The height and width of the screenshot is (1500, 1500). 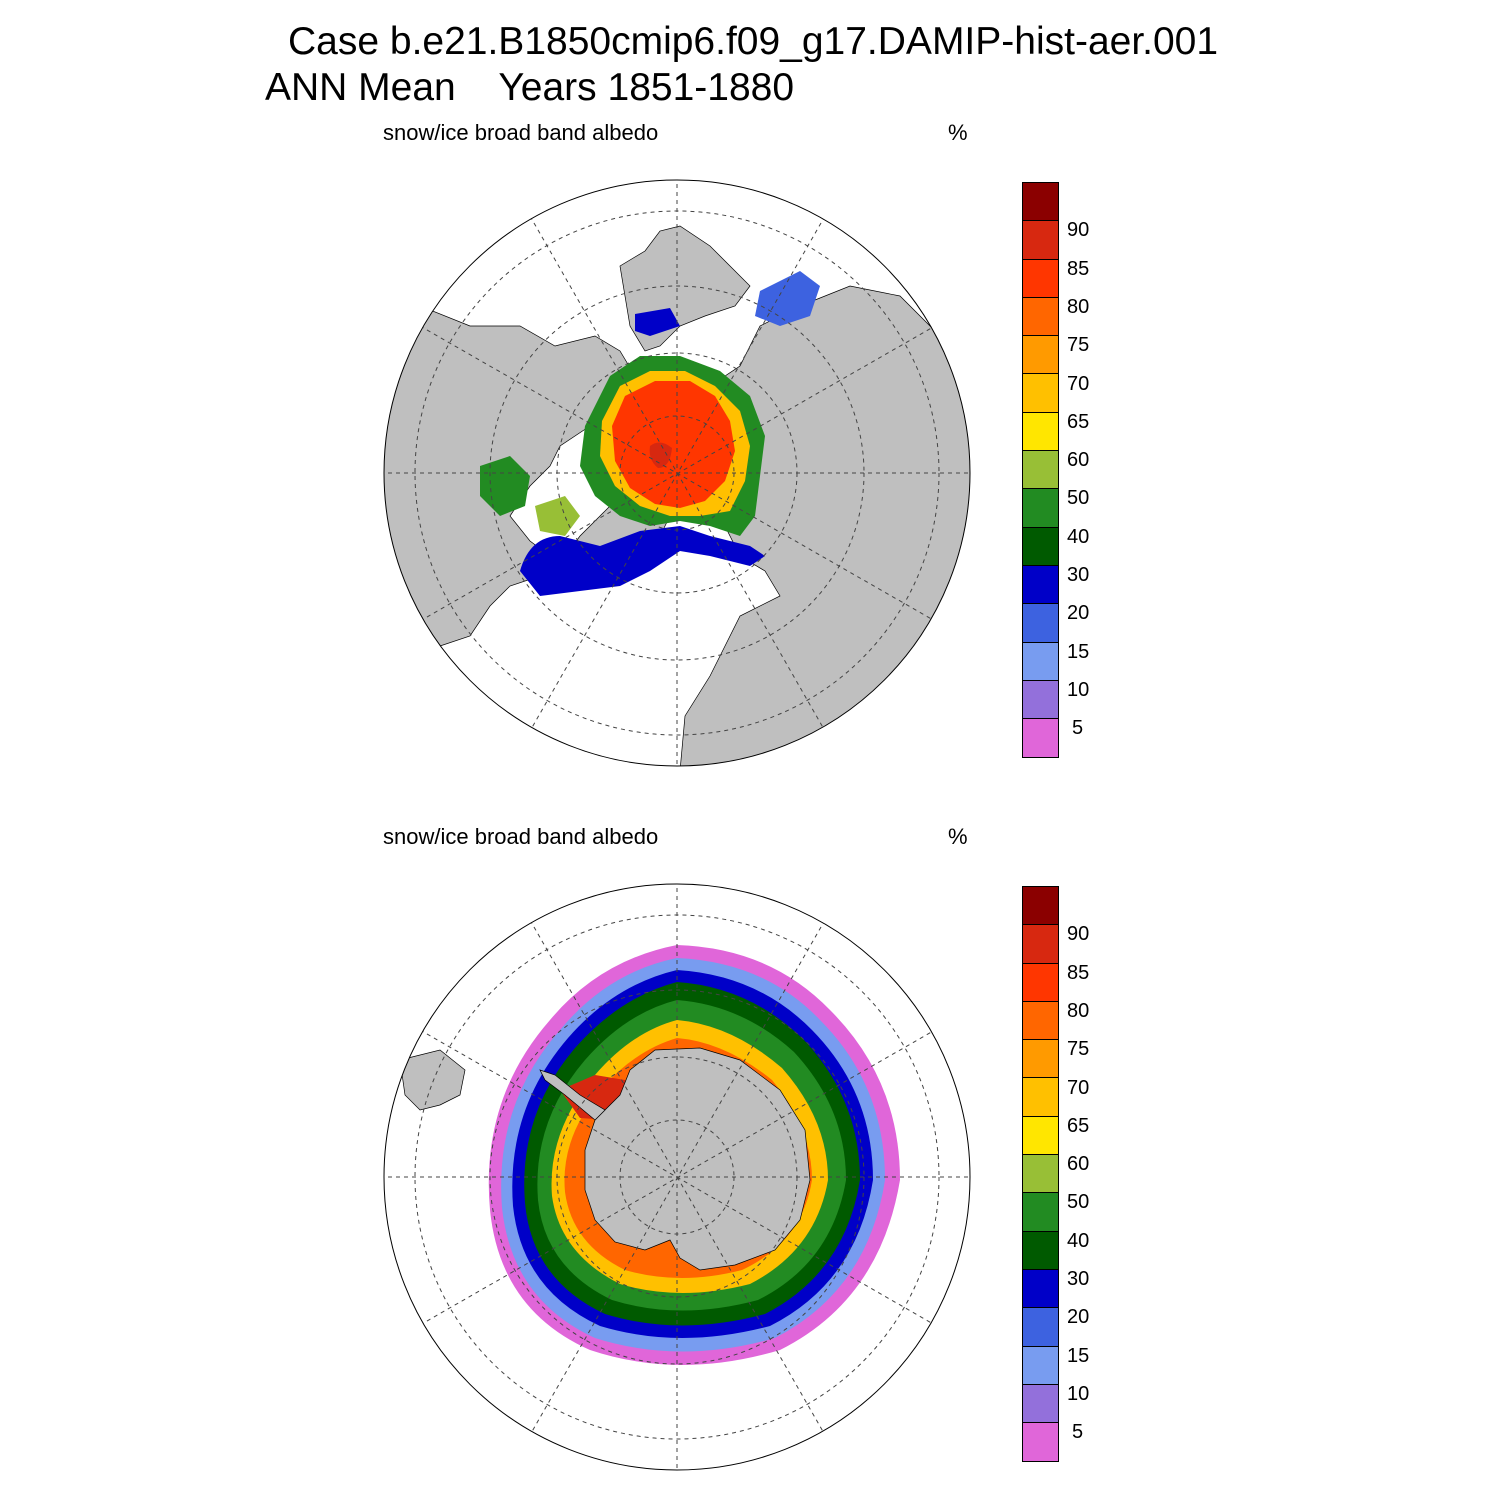 I want to click on colorbar-north, so click(x=1040, y=470).